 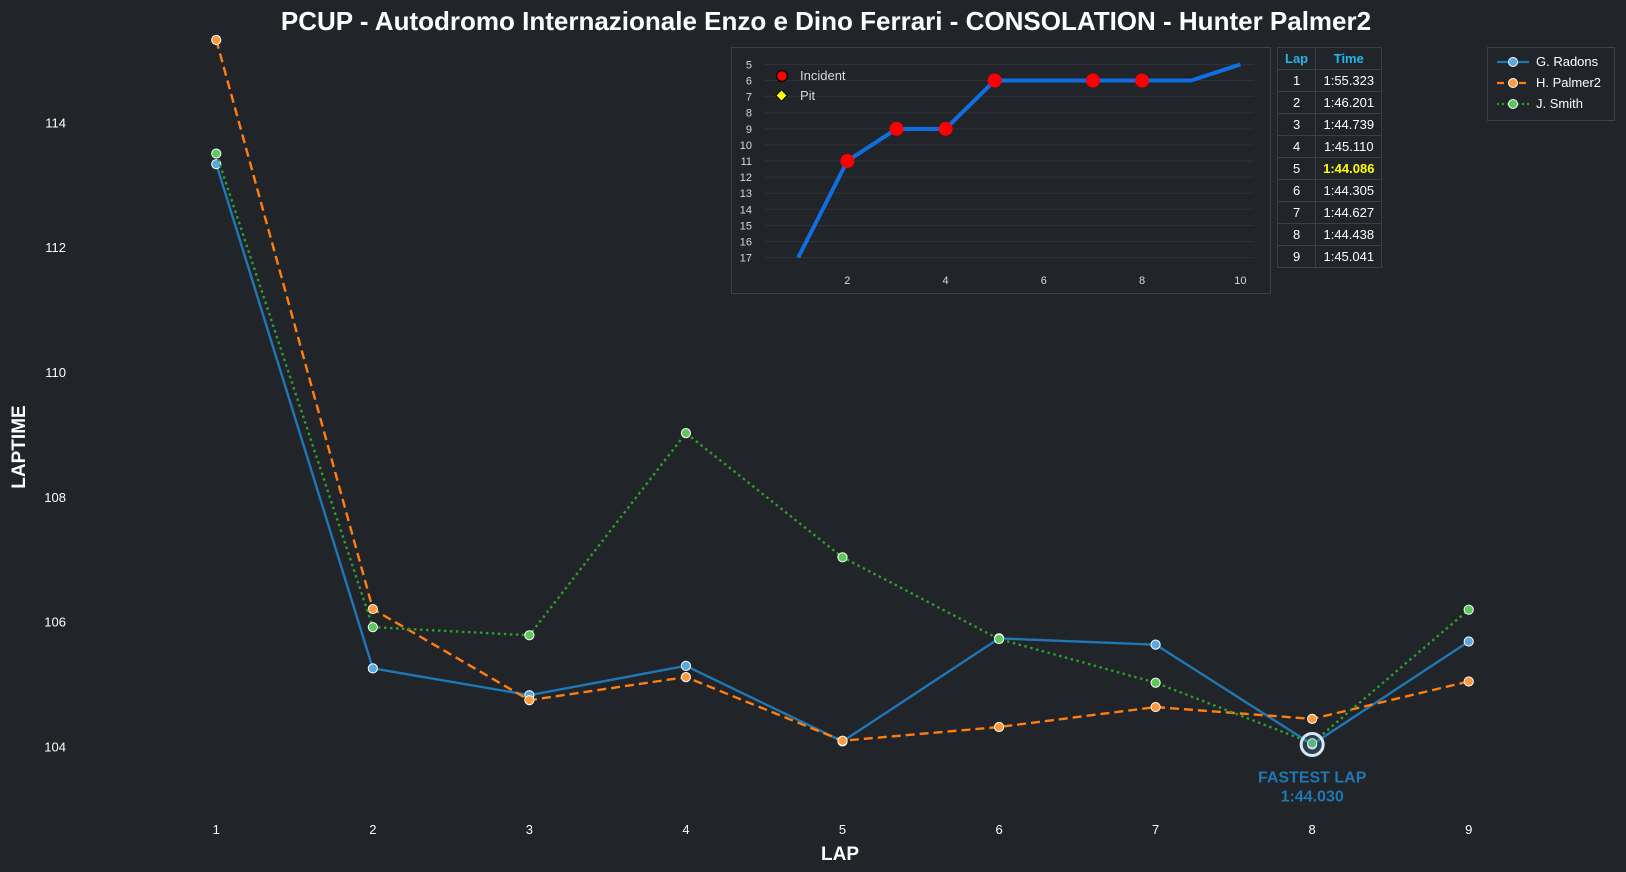 What do you see at coordinates (1329, 168) in the screenshot?
I see `table-row: 5 1:44.086` at bounding box center [1329, 168].